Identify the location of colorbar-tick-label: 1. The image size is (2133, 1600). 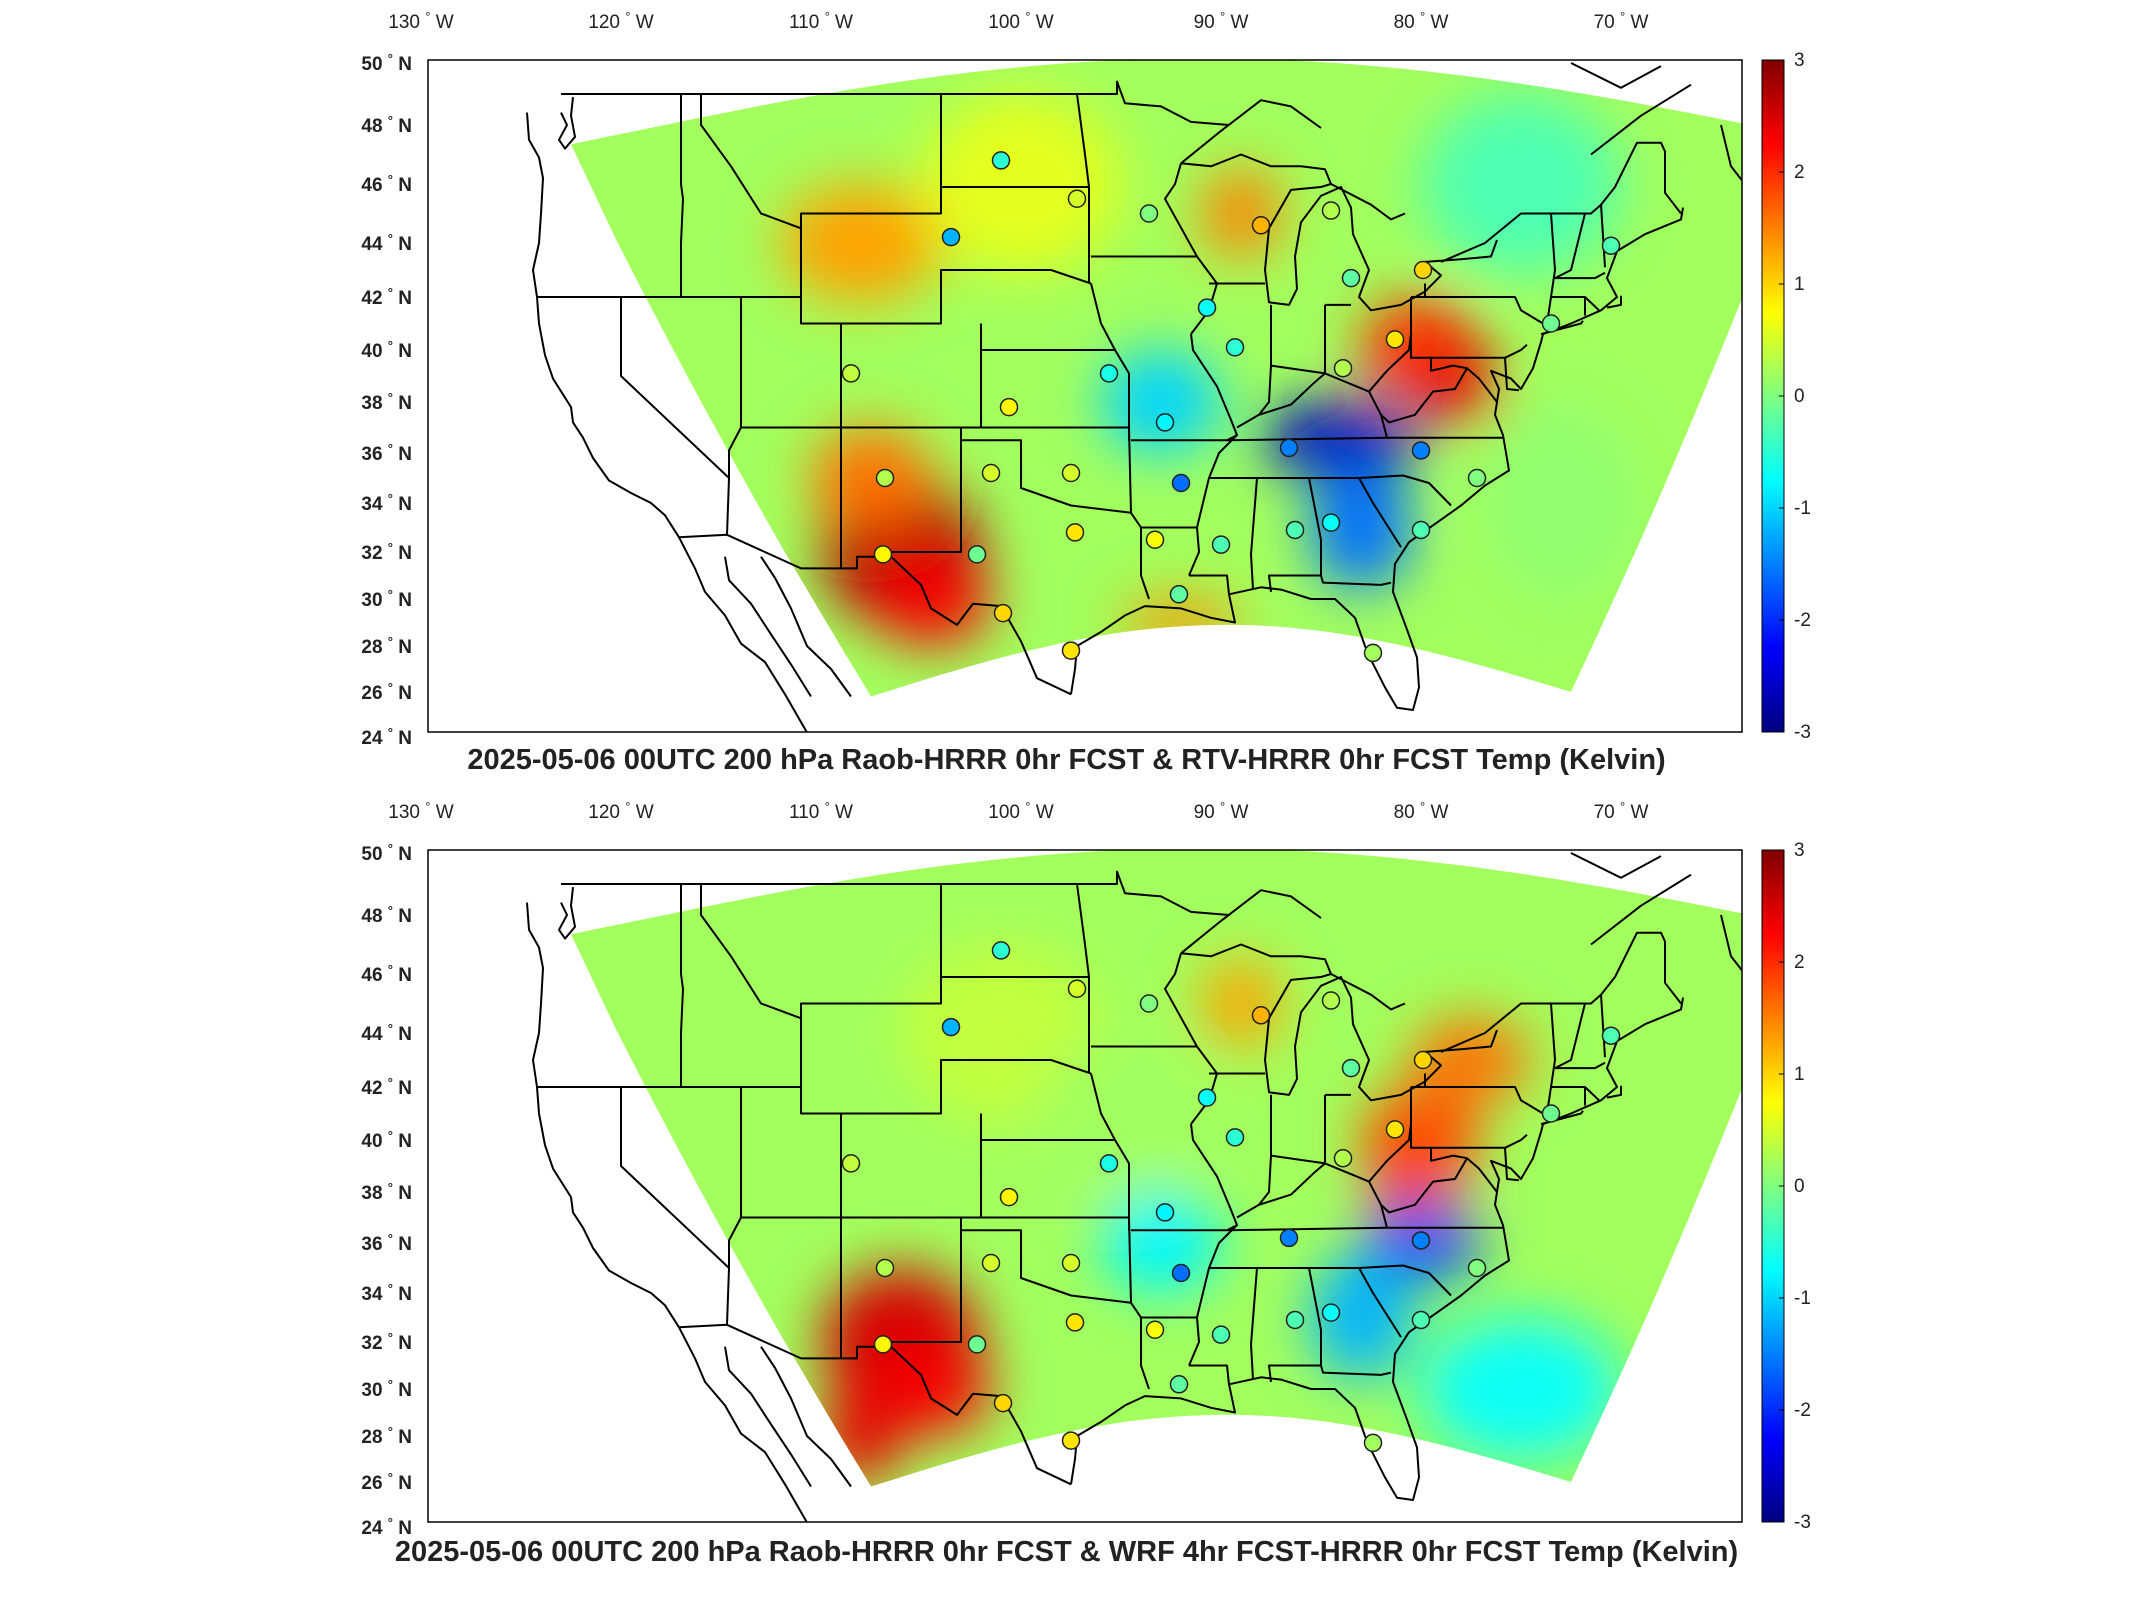
(1799, 284).